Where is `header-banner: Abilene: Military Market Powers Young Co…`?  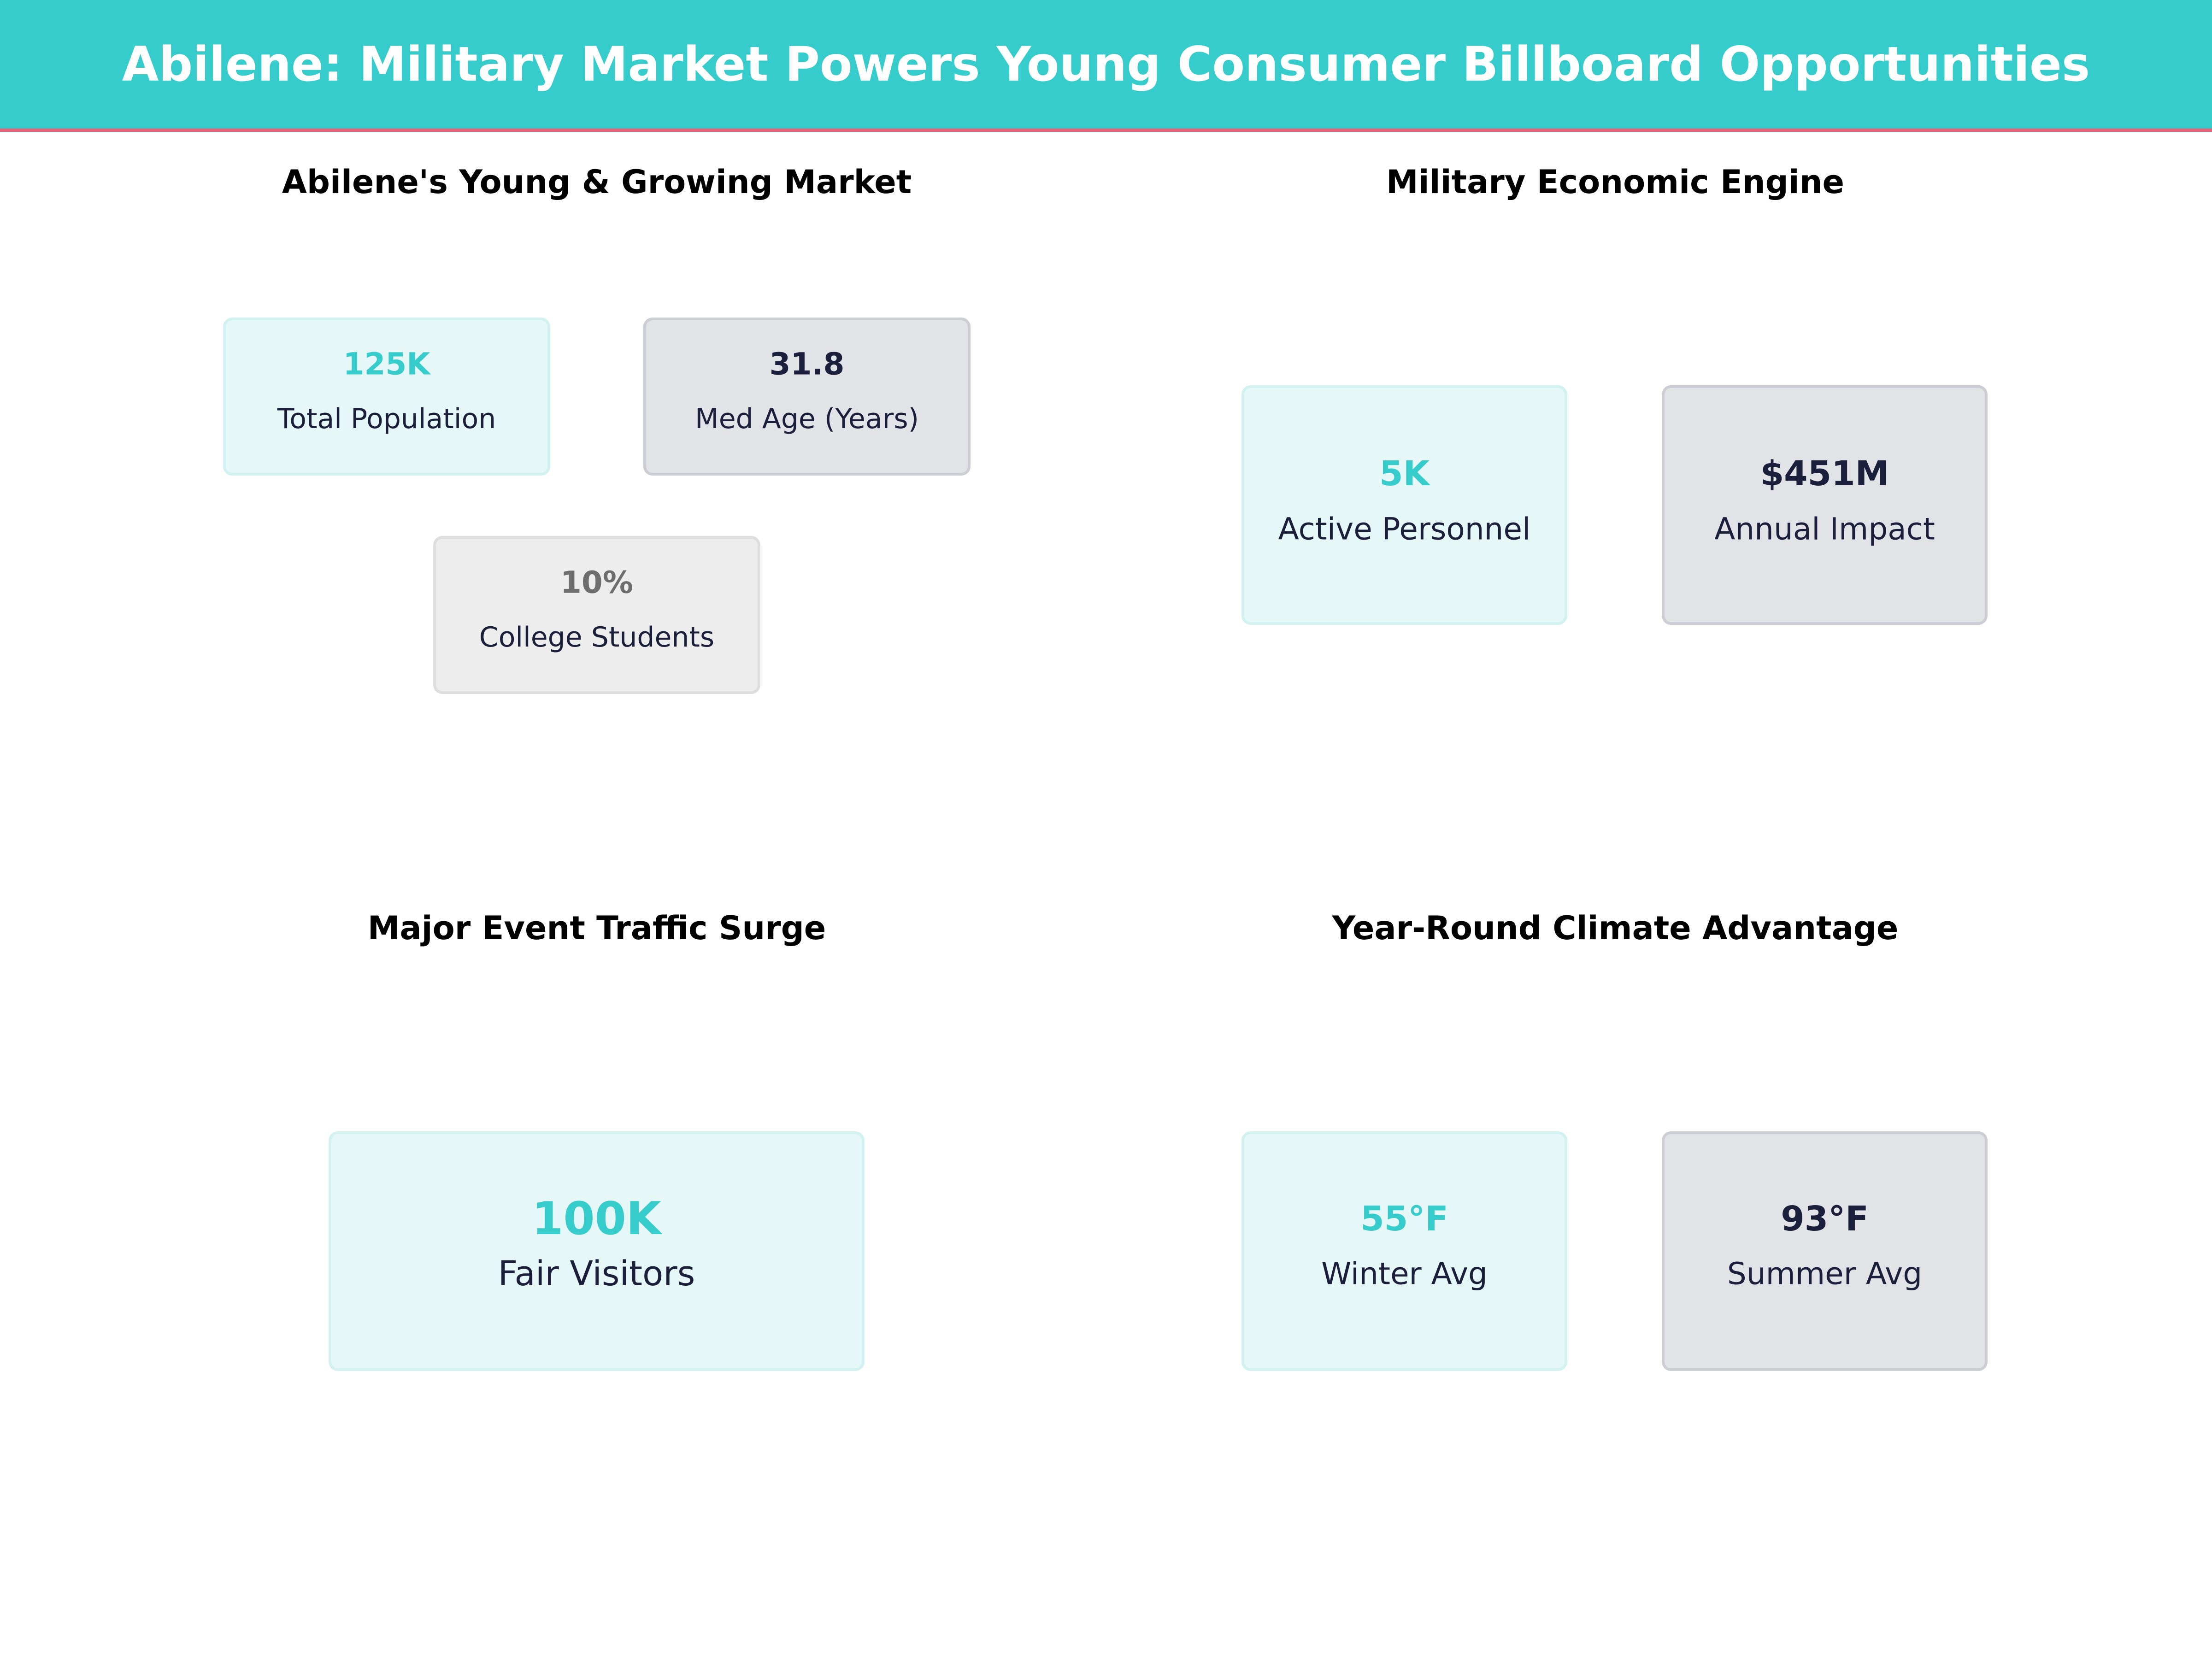
header-banner: Abilene: Military Market Powers Young Co… is located at coordinates (1106, 66).